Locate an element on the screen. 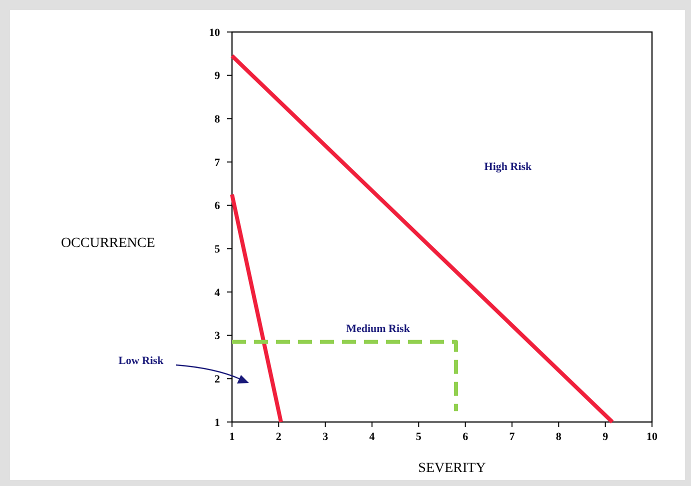  x-tick-label: 1 is located at coordinates (232, 437).